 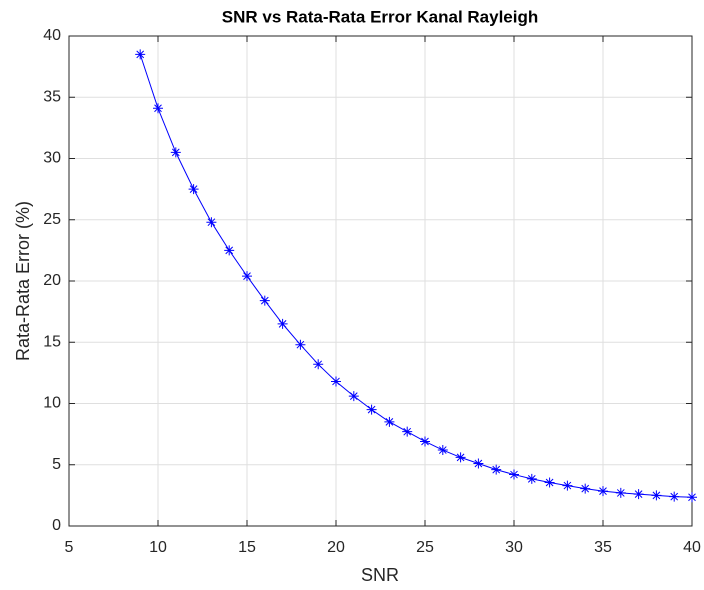 What do you see at coordinates (336, 547) in the screenshot?
I see `x-tick-label: 20` at bounding box center [336, 547].